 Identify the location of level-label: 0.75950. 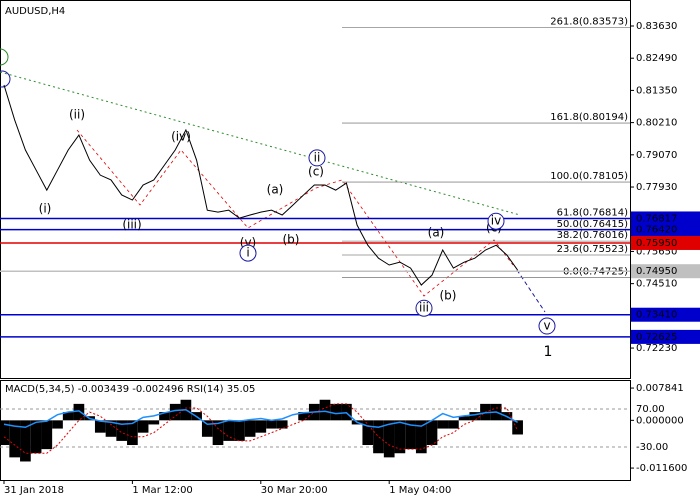
(656, 243).